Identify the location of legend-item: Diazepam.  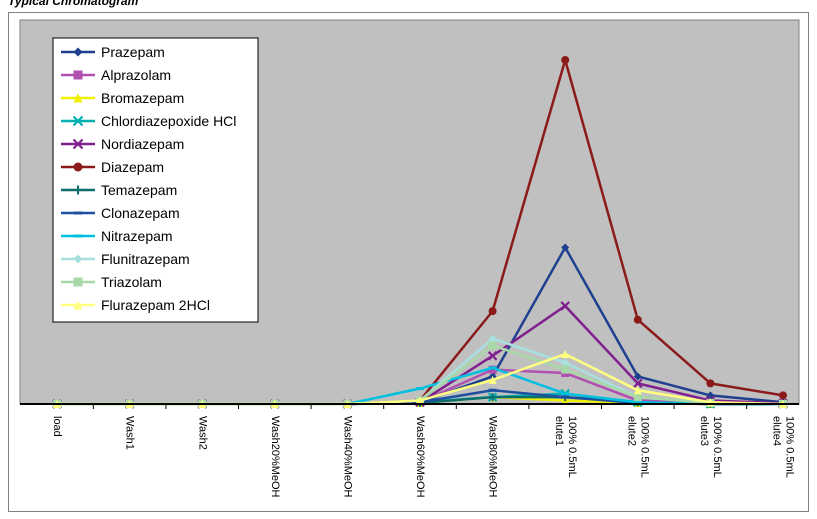
(112, 167).